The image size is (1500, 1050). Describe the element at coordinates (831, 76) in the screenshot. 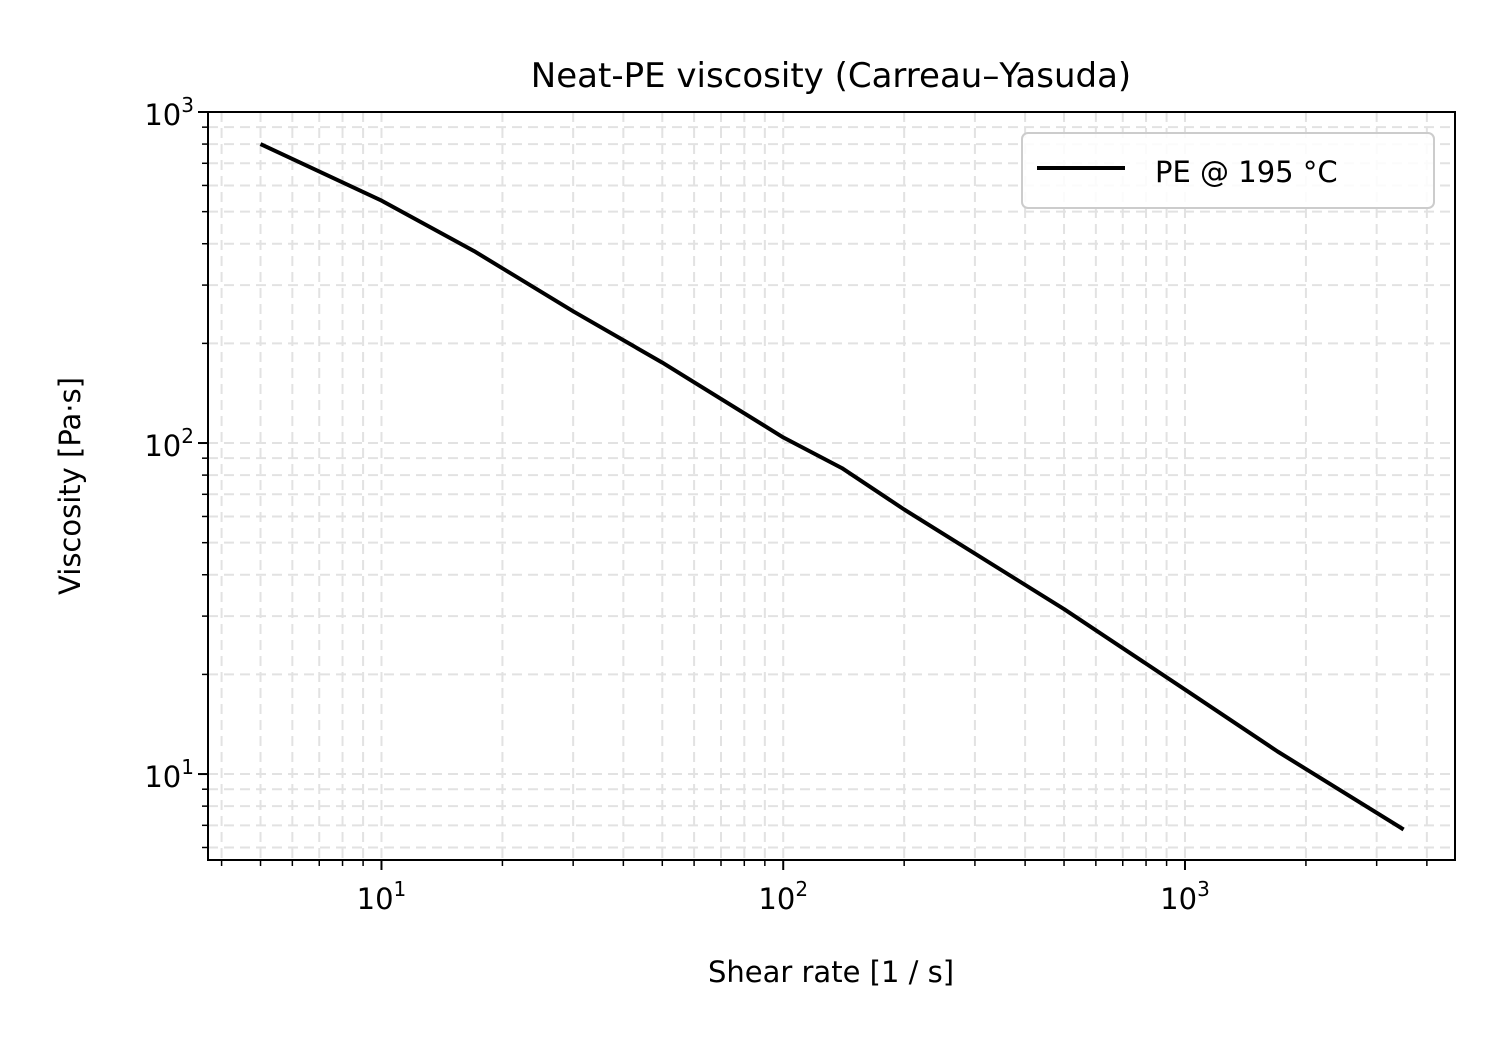

I see `chart-title: Neat-PE viscosity (Carreau–Yasuda)` at that location.